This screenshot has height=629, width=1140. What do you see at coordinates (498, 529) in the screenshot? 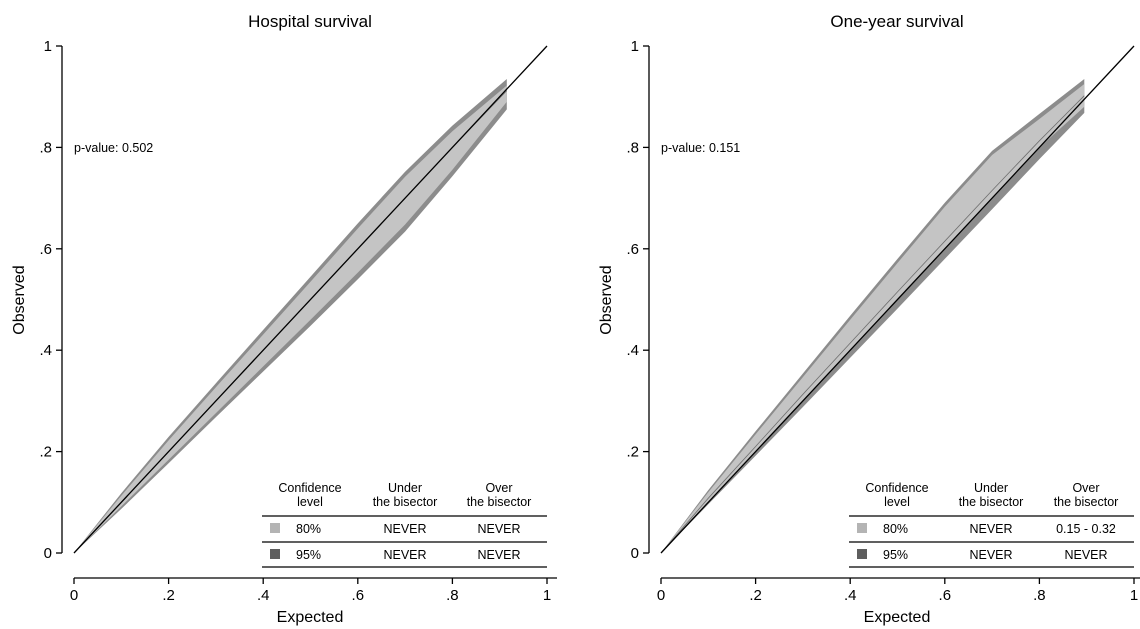
I see `table-over-80: NEVER` at bounding box center [498, 529].